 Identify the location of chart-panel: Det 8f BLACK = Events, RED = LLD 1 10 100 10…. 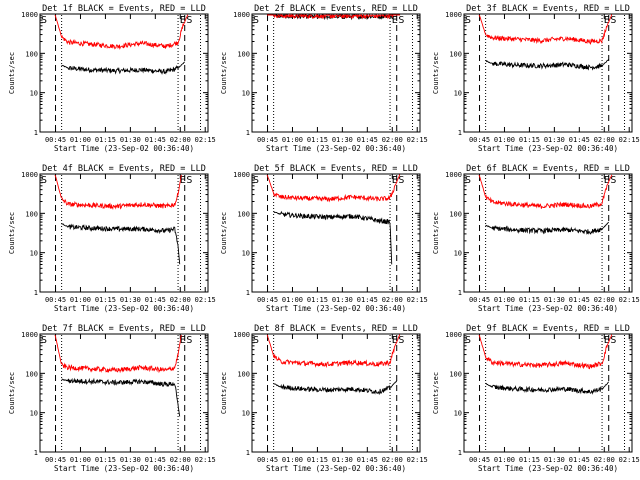
(324, 398).